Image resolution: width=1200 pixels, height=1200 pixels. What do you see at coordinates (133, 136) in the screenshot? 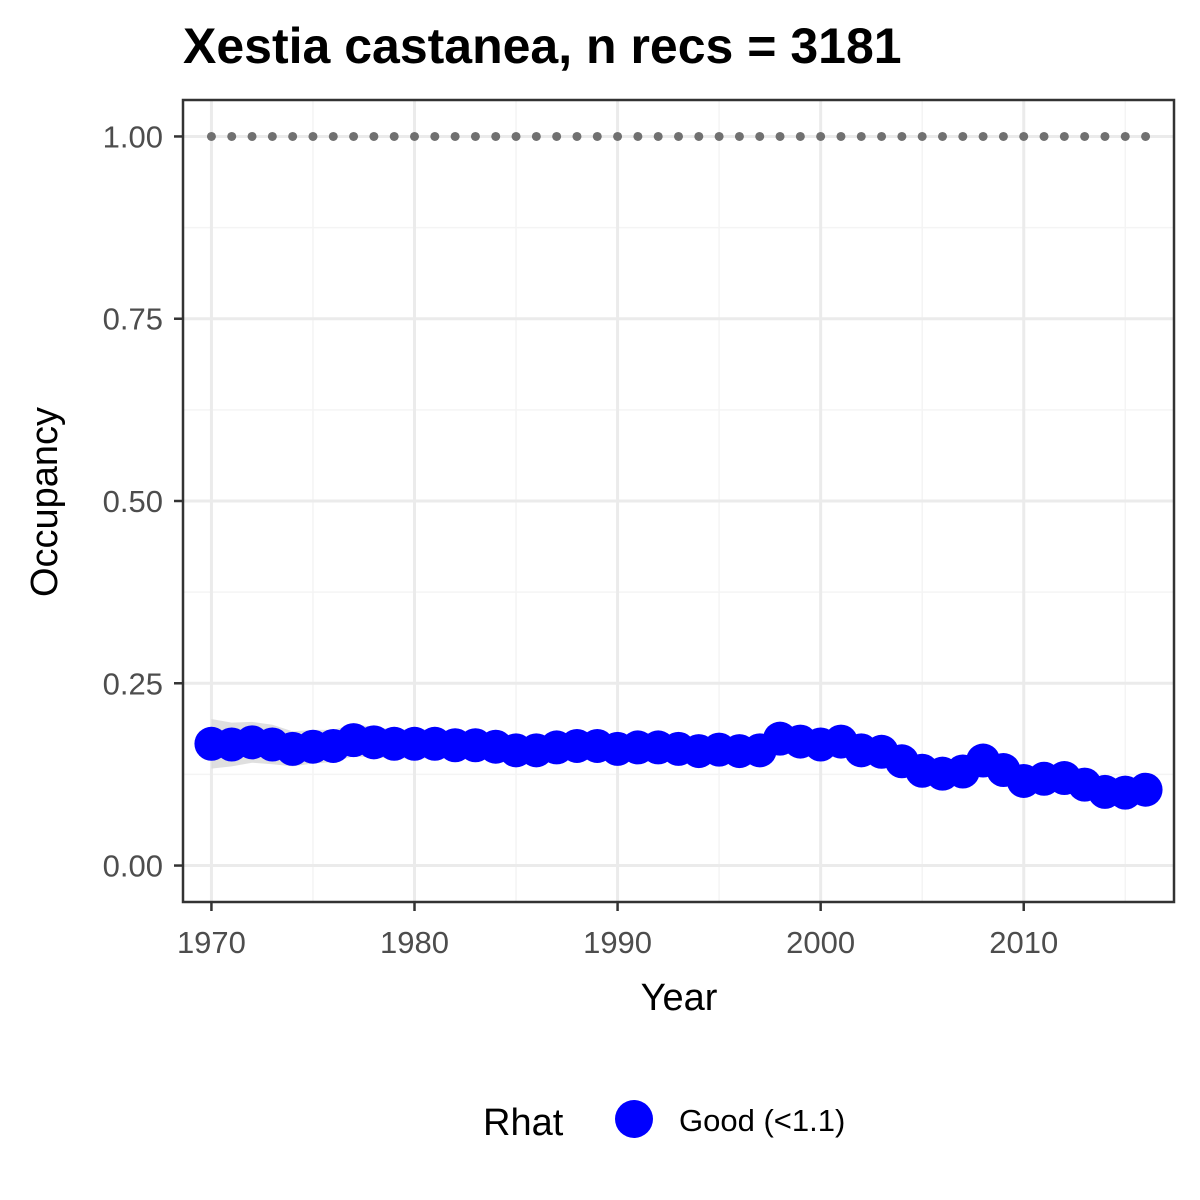
I see `y-tick-label: 1.00` at bounding box center [133, 136].